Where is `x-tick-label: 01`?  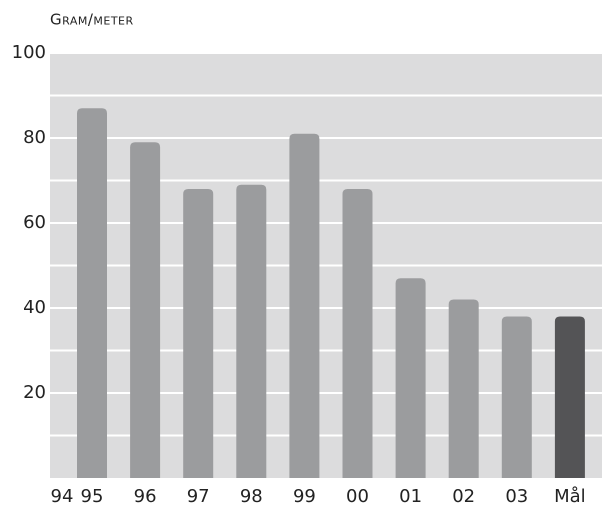 x-tick-label: 01 is located at coordinates (410, 496).